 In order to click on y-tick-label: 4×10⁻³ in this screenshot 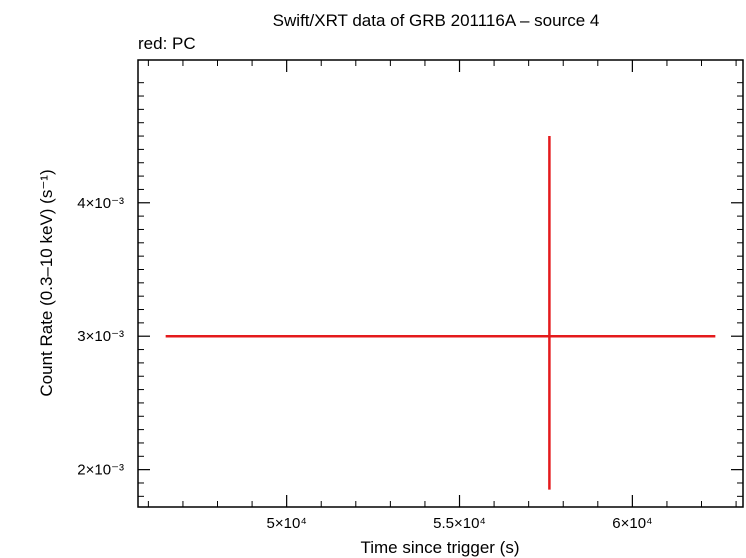, I will do `click(100, 203)`.